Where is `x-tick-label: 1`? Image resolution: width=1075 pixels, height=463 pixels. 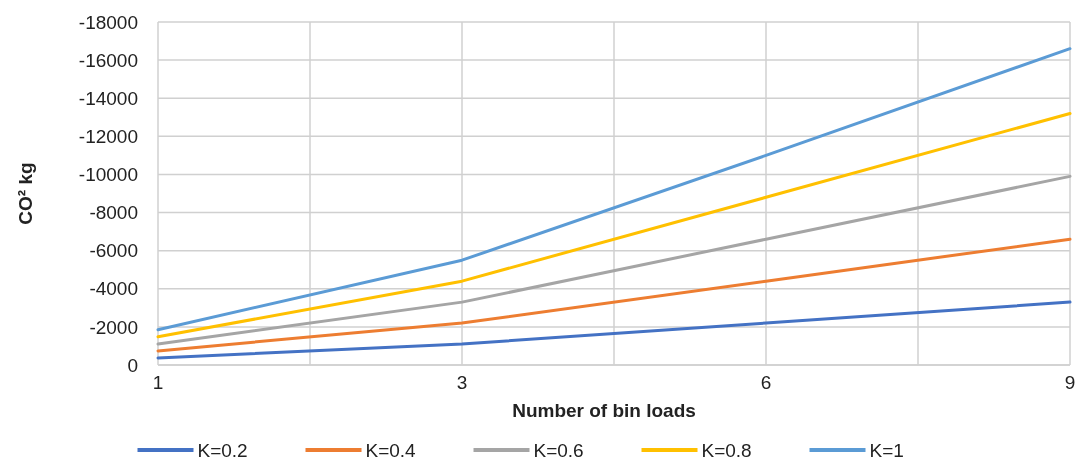 x-tick-label: 1 is located at coordinates (158, 382).